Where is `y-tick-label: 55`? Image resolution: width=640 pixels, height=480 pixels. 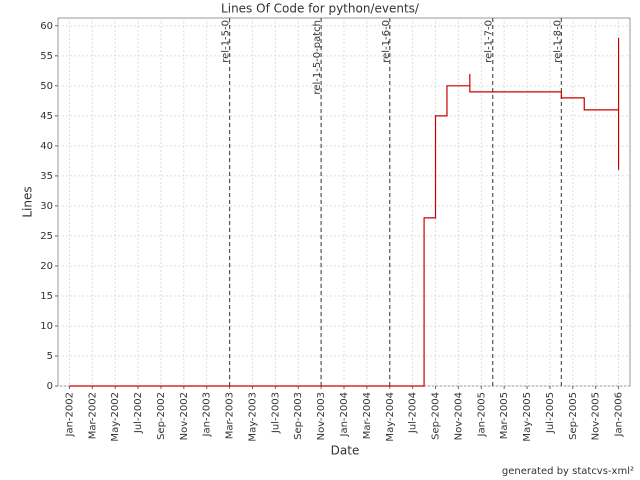 y-tick-label: 55 is located at coordinates (46, 56).